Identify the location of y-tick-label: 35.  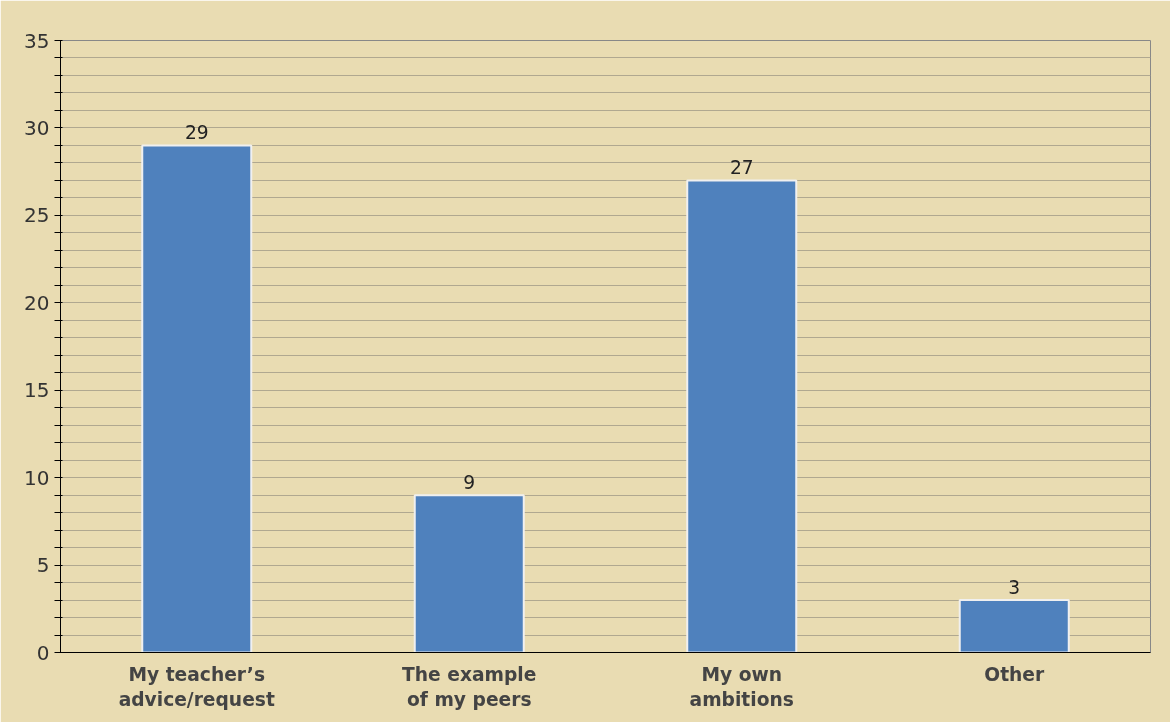
(37, 40).